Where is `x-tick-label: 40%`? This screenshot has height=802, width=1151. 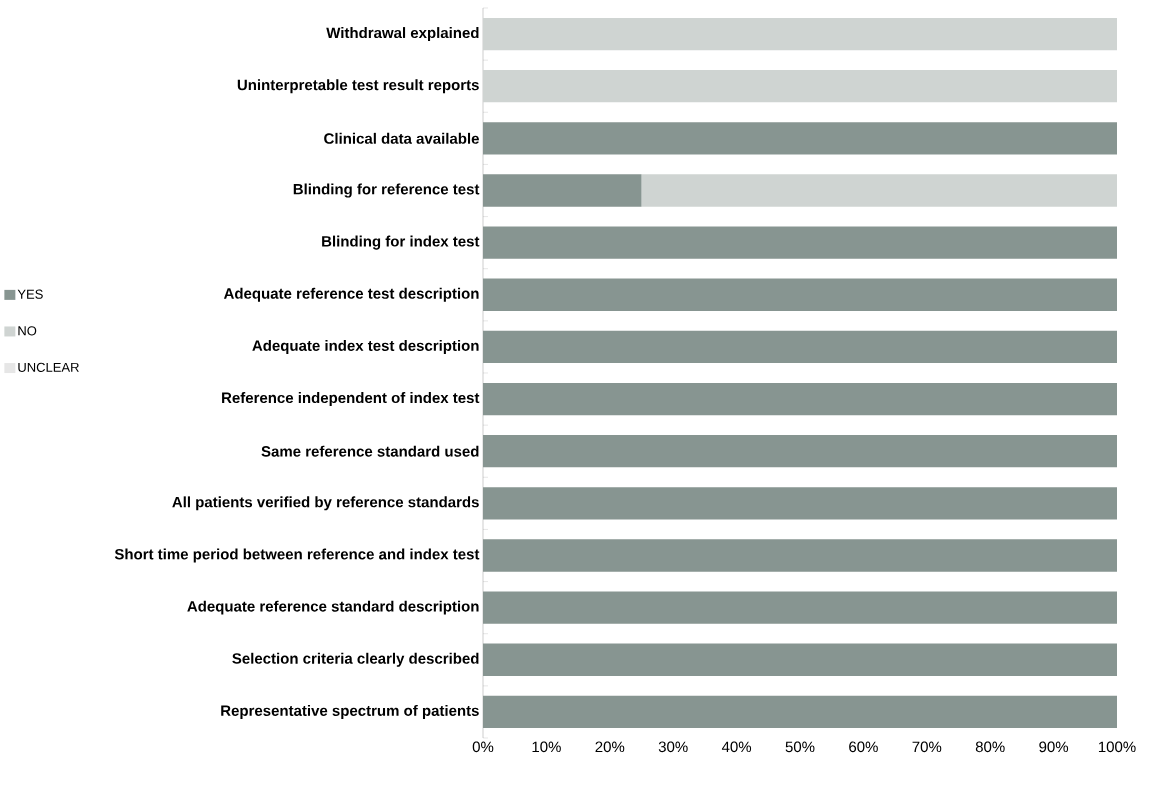
x-tick-label: 40% is located at coordinates (736, 747).